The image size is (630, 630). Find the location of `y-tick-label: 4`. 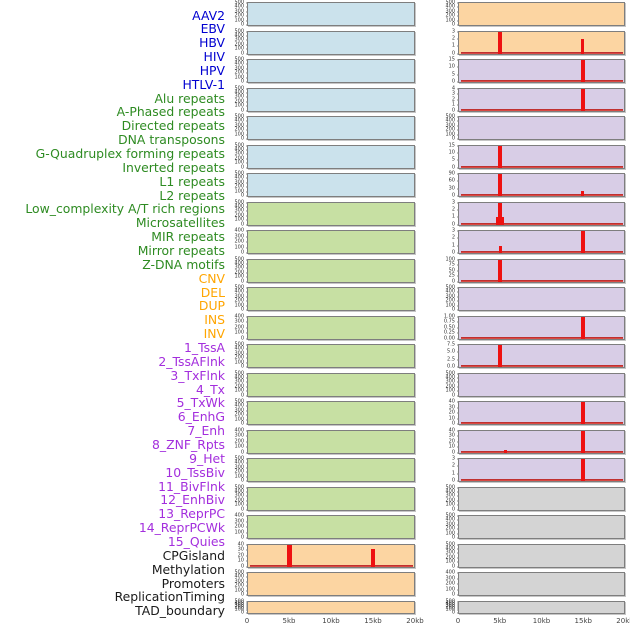

y-tick-label: 4 is located at coordinates (453, 88).